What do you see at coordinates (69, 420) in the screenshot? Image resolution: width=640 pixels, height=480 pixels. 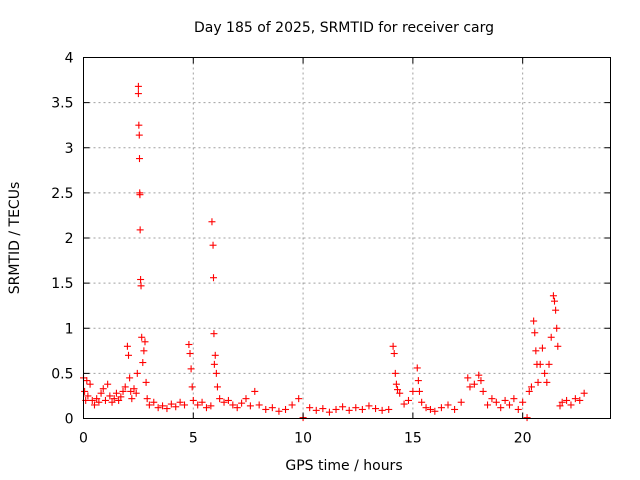 I see `y-tick-label: 0` at bounding box center [69, 420].